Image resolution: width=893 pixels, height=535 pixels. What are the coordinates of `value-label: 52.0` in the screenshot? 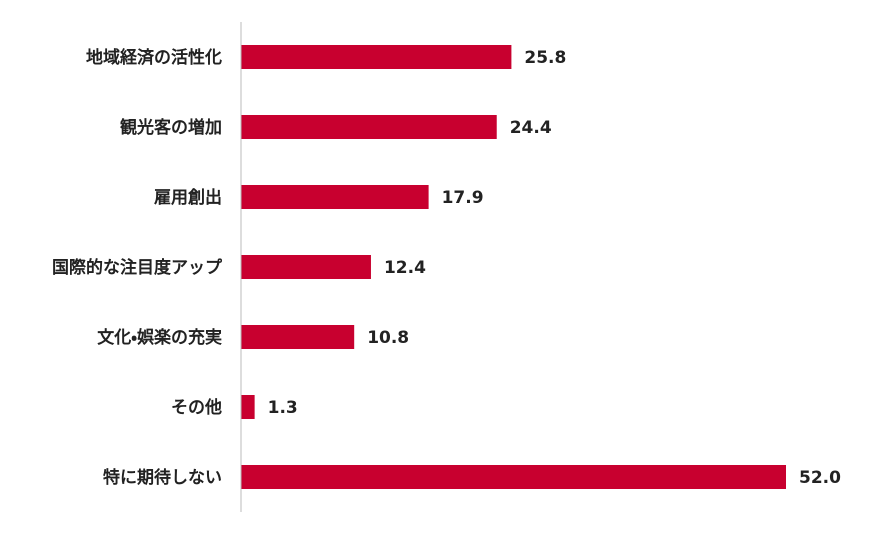 It's located at (820, 478).